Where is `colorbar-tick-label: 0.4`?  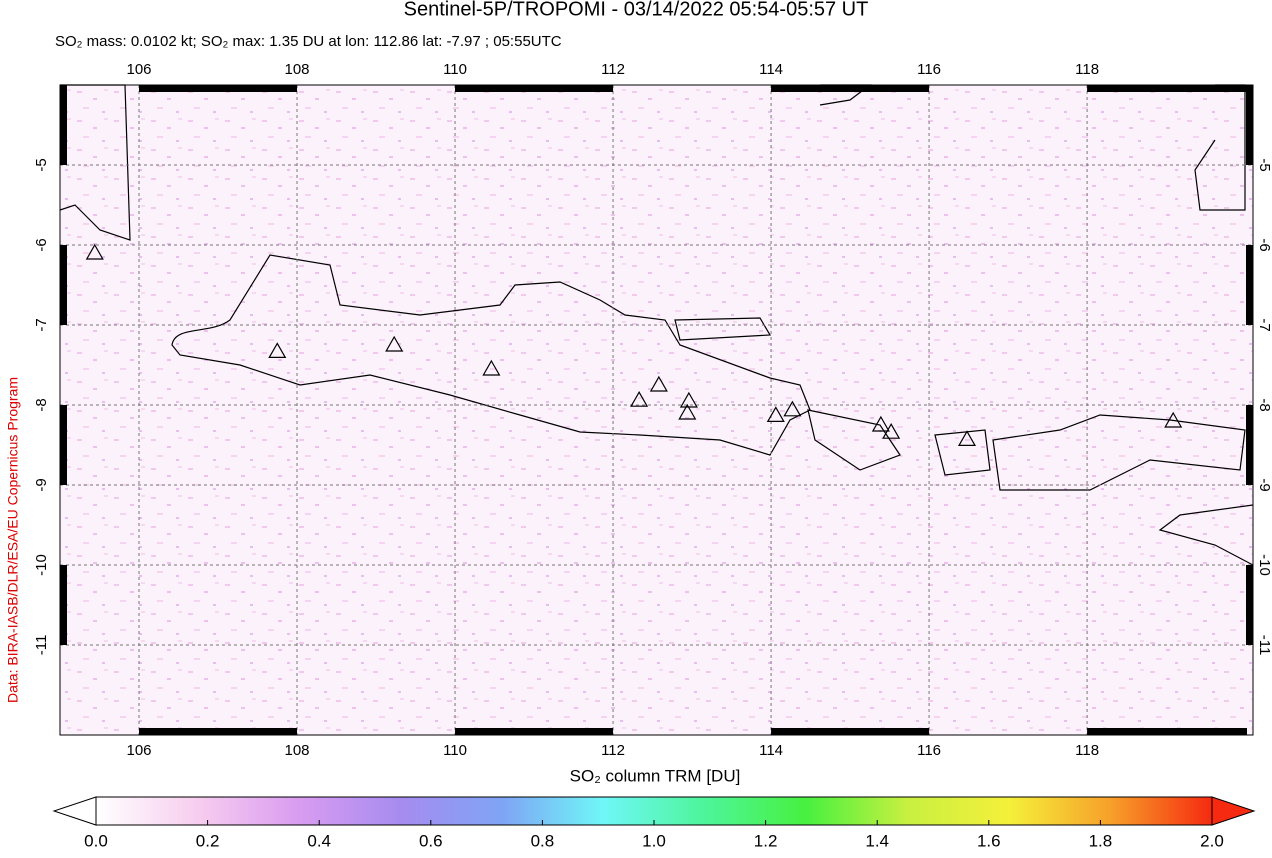 colorbar-tick-label: 0.4 is located at coordinates (319, 840).